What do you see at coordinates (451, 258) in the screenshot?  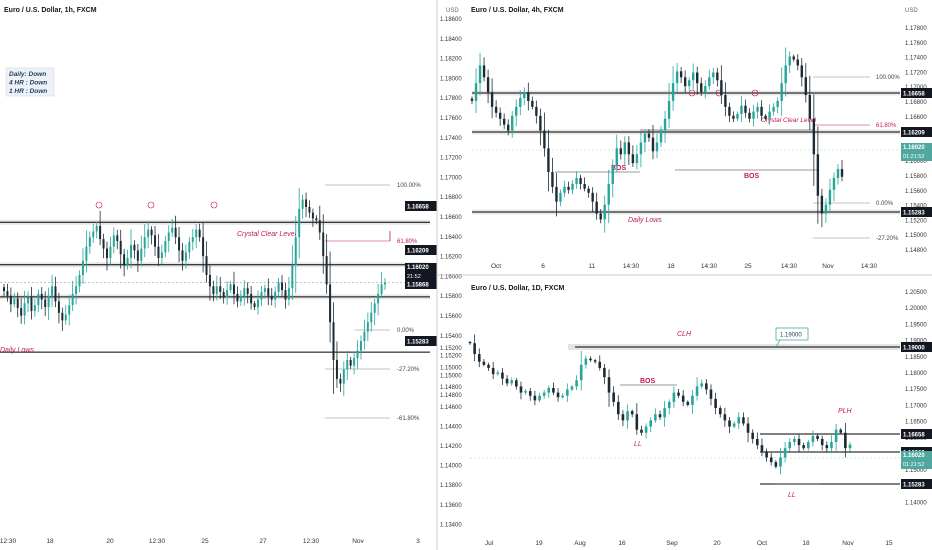 I see `y-tick-label: 1.16200` at bounding box center [451, 258].